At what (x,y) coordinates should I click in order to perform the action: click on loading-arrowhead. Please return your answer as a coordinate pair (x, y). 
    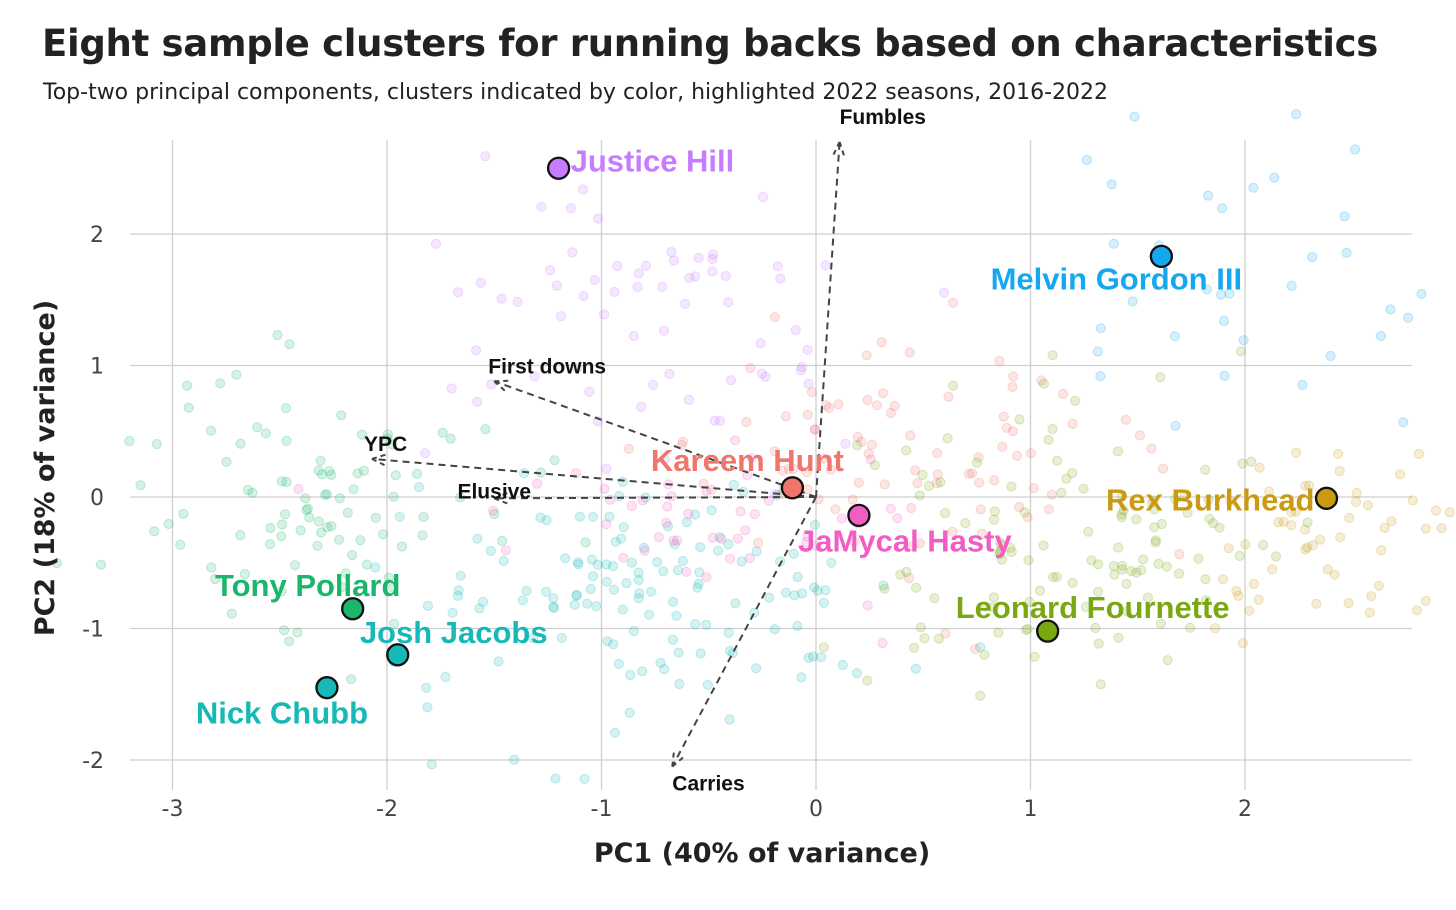
    Looking at the image, I should click on (842, 149).